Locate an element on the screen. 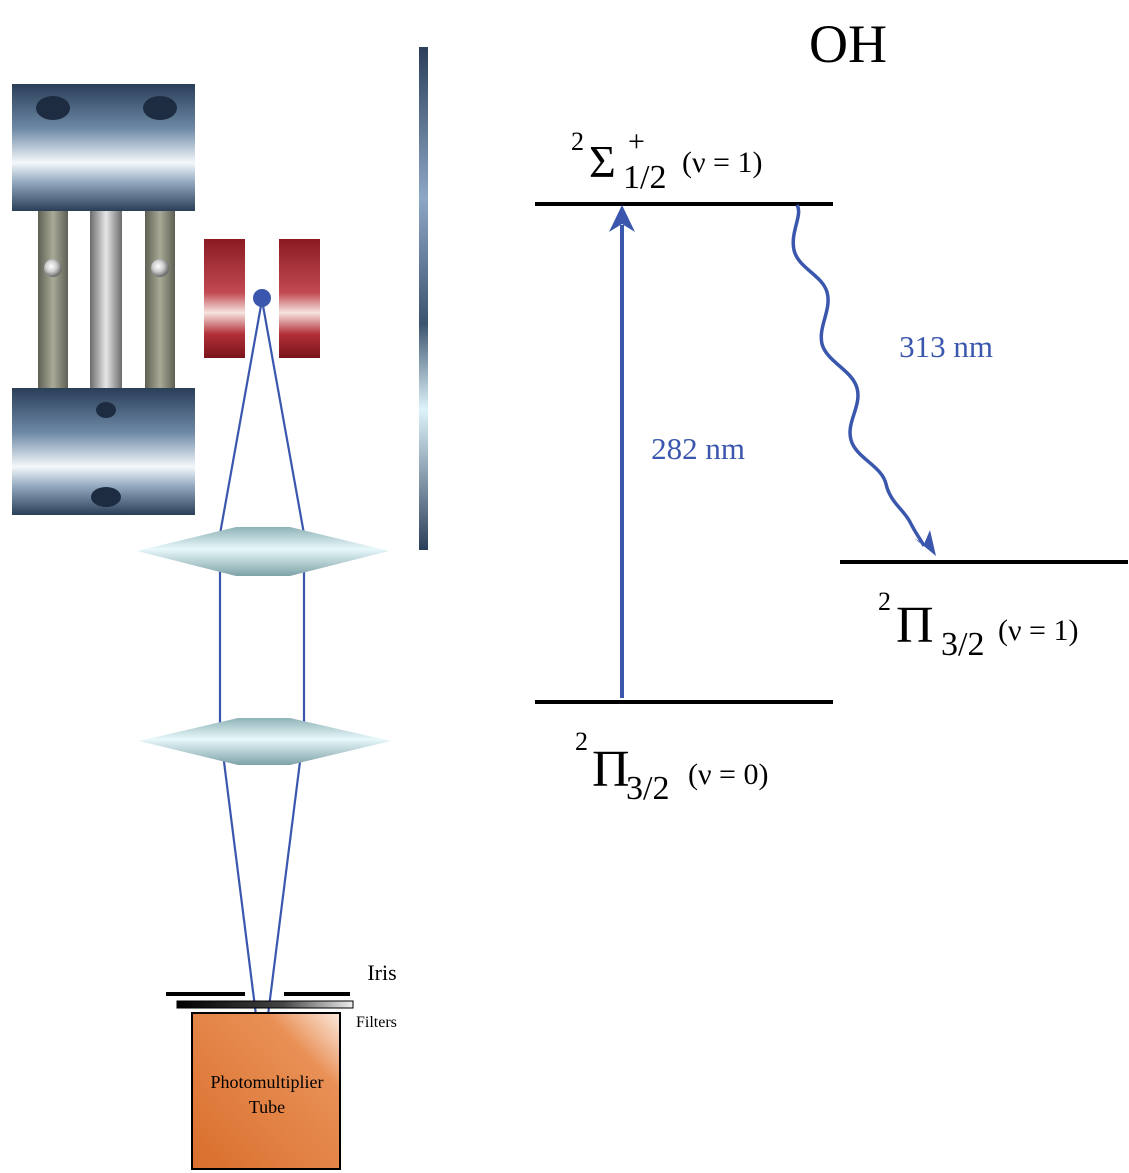 Image resolution: width=1129 pixels, height=1173 pixels. lens-lower is located at coordinates (265, 741).